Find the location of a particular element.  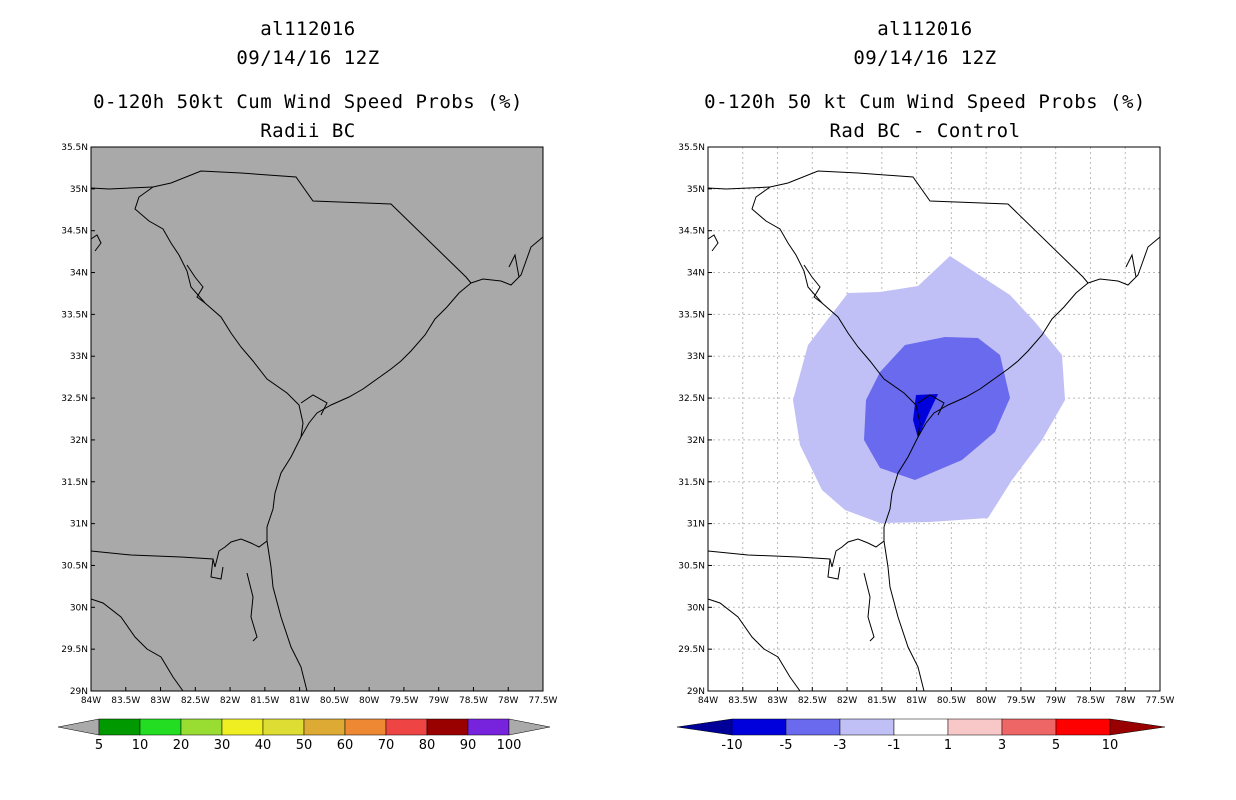

left-lat-label: 32.5N is located at coordinates (74, 399).